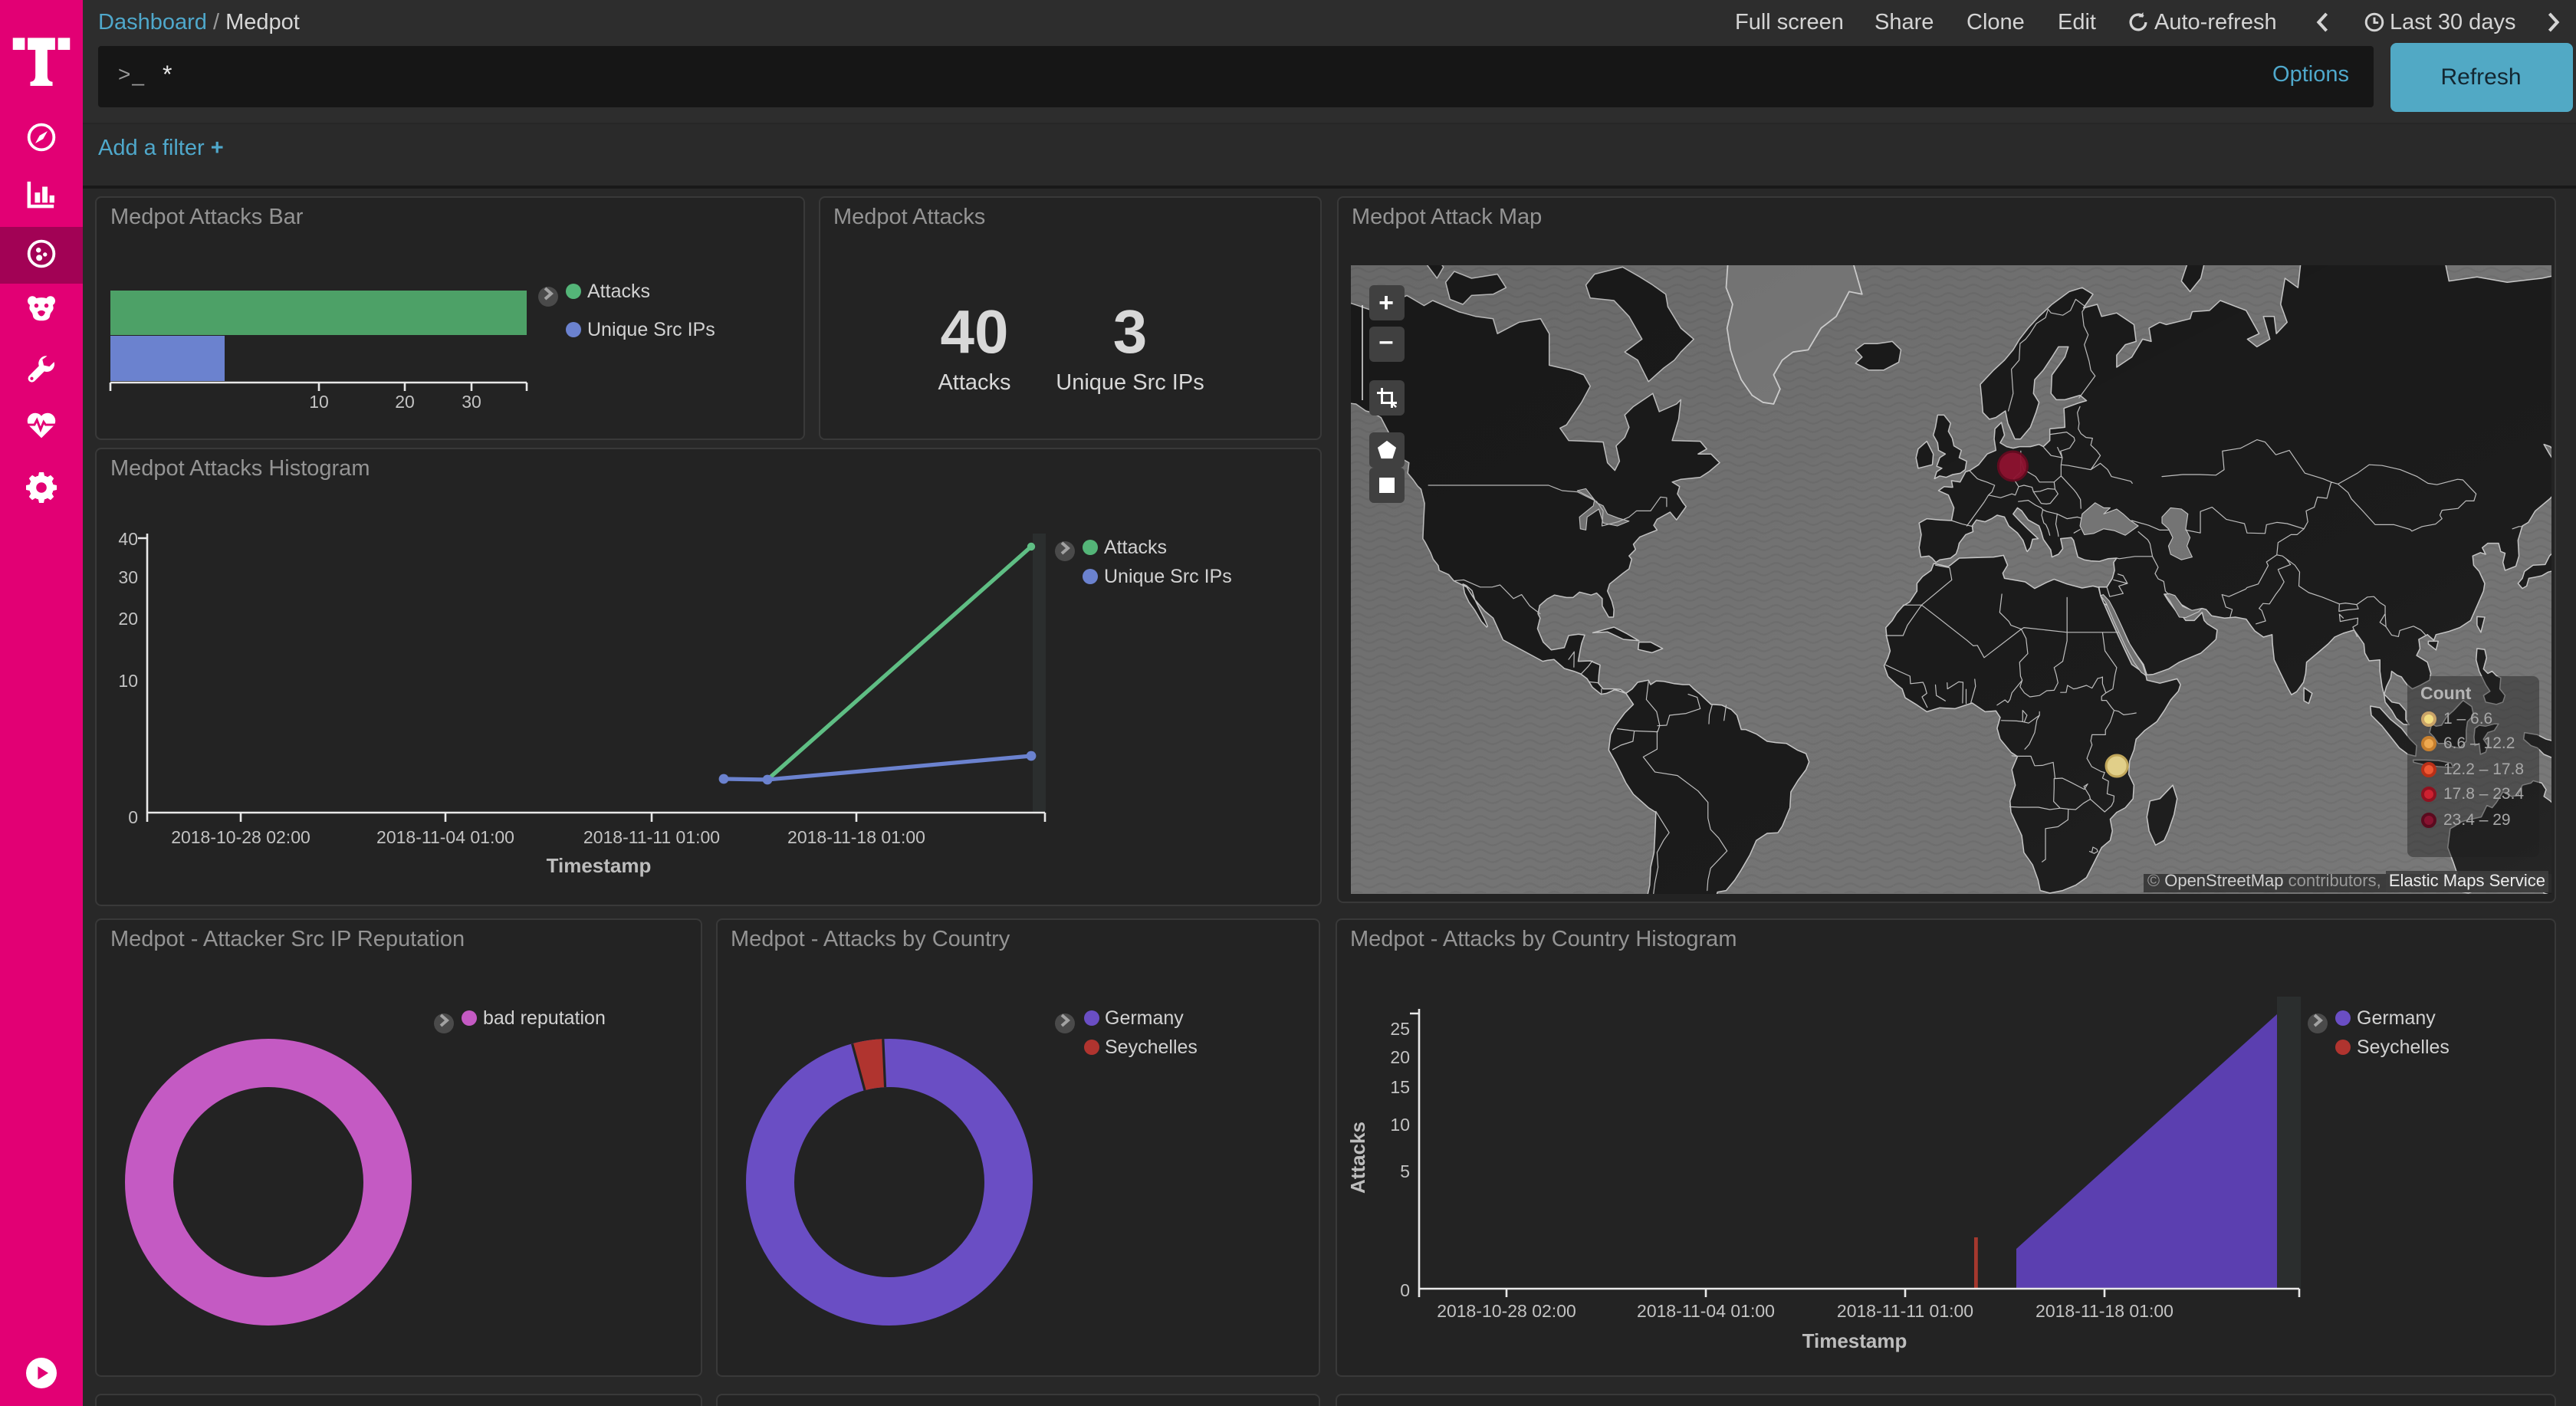 The width and height of the screenshot is (2576, 1406). Describe the element at coordinates (1399, 1086) in the screenshot. I see `svg-text: 15` at that location.